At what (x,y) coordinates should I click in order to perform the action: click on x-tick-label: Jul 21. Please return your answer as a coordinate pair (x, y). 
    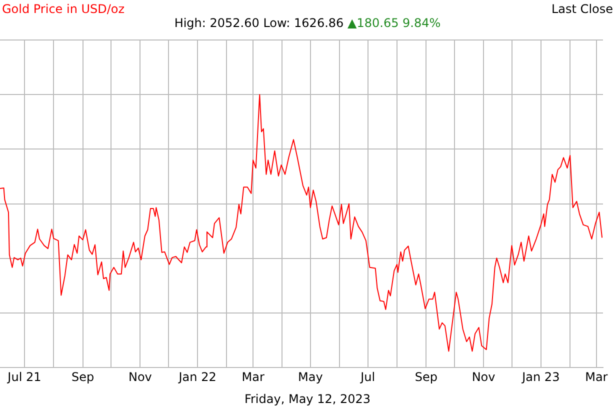
    Looking at the image, I should click on (24, 377).